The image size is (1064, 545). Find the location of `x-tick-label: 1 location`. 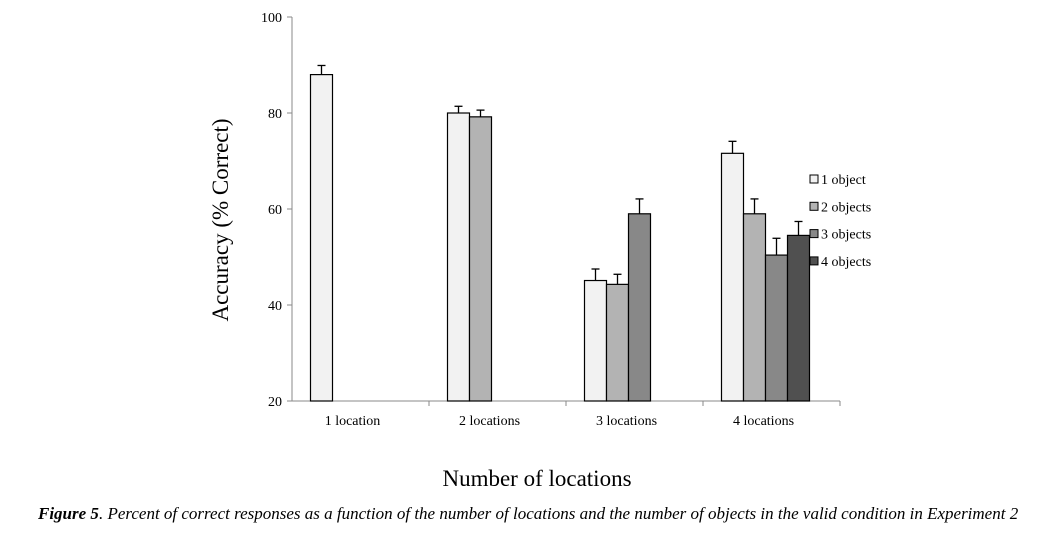

x-tick-label: 1 location is located at coordinates (353, 421).